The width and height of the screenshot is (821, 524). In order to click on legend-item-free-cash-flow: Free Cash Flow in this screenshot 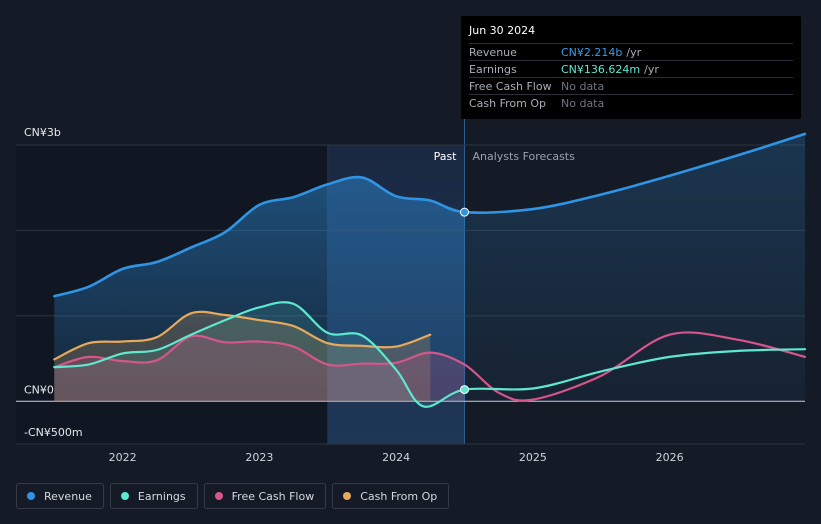, I will do `click(265, 496)`.